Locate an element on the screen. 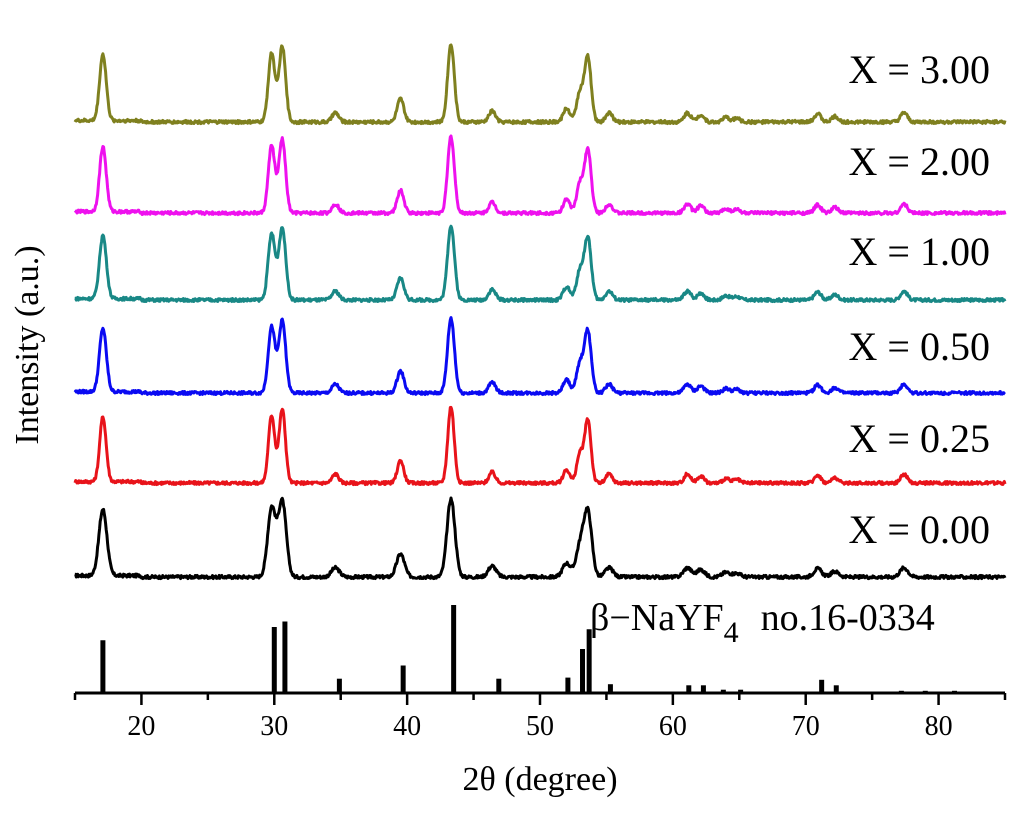 The image size is (1024, 816). axis-layer: 20 30 40 50 60 70 80 is located at coordinates (540, 716).